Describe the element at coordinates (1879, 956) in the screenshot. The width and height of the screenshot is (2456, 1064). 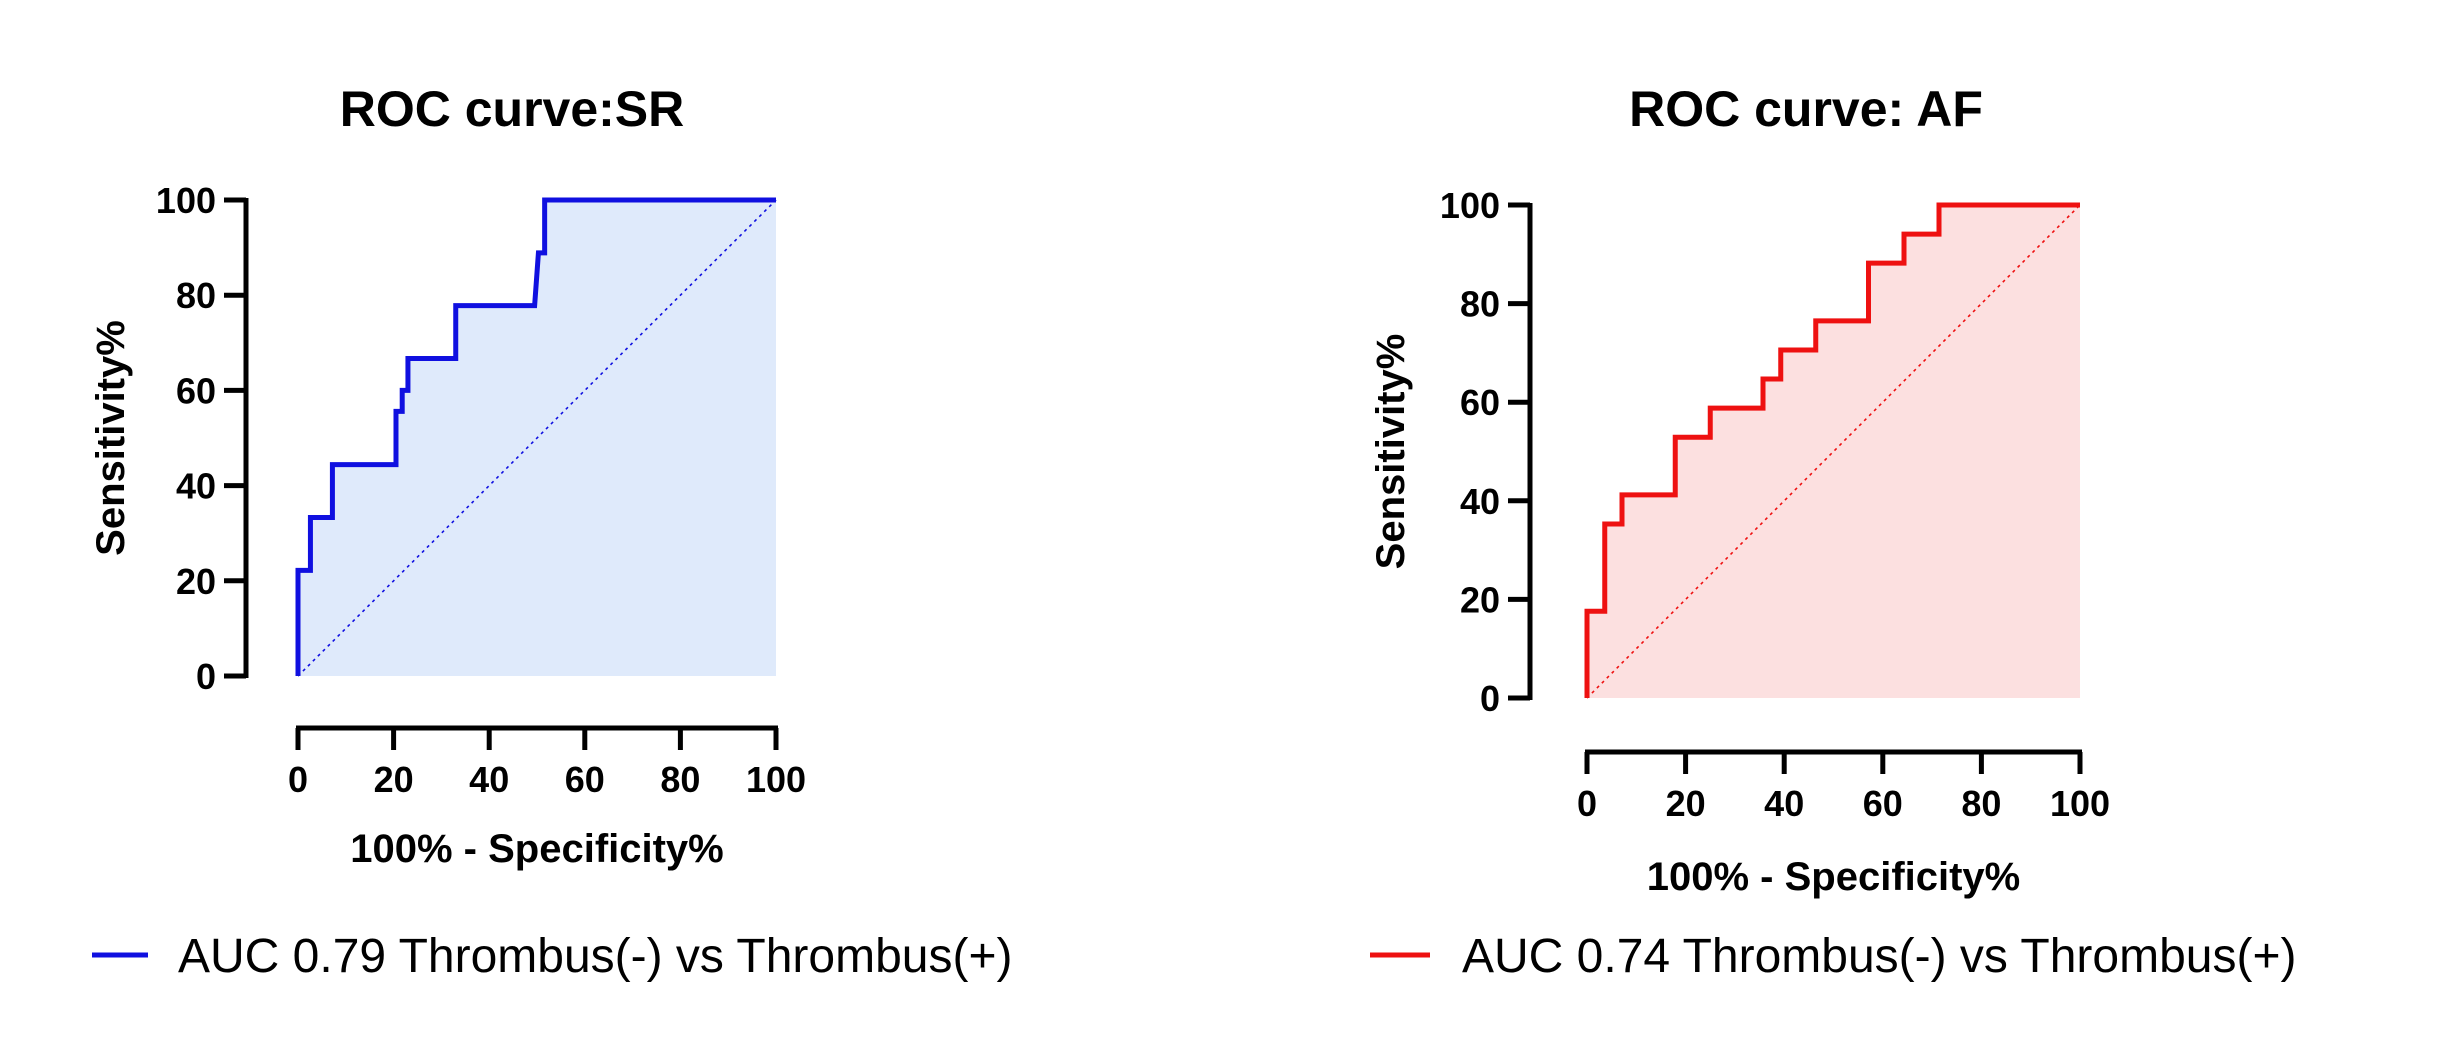
I see `legend-label: AUC 0.74 Thrombus(-) vs Thrombus(+)` at that location.